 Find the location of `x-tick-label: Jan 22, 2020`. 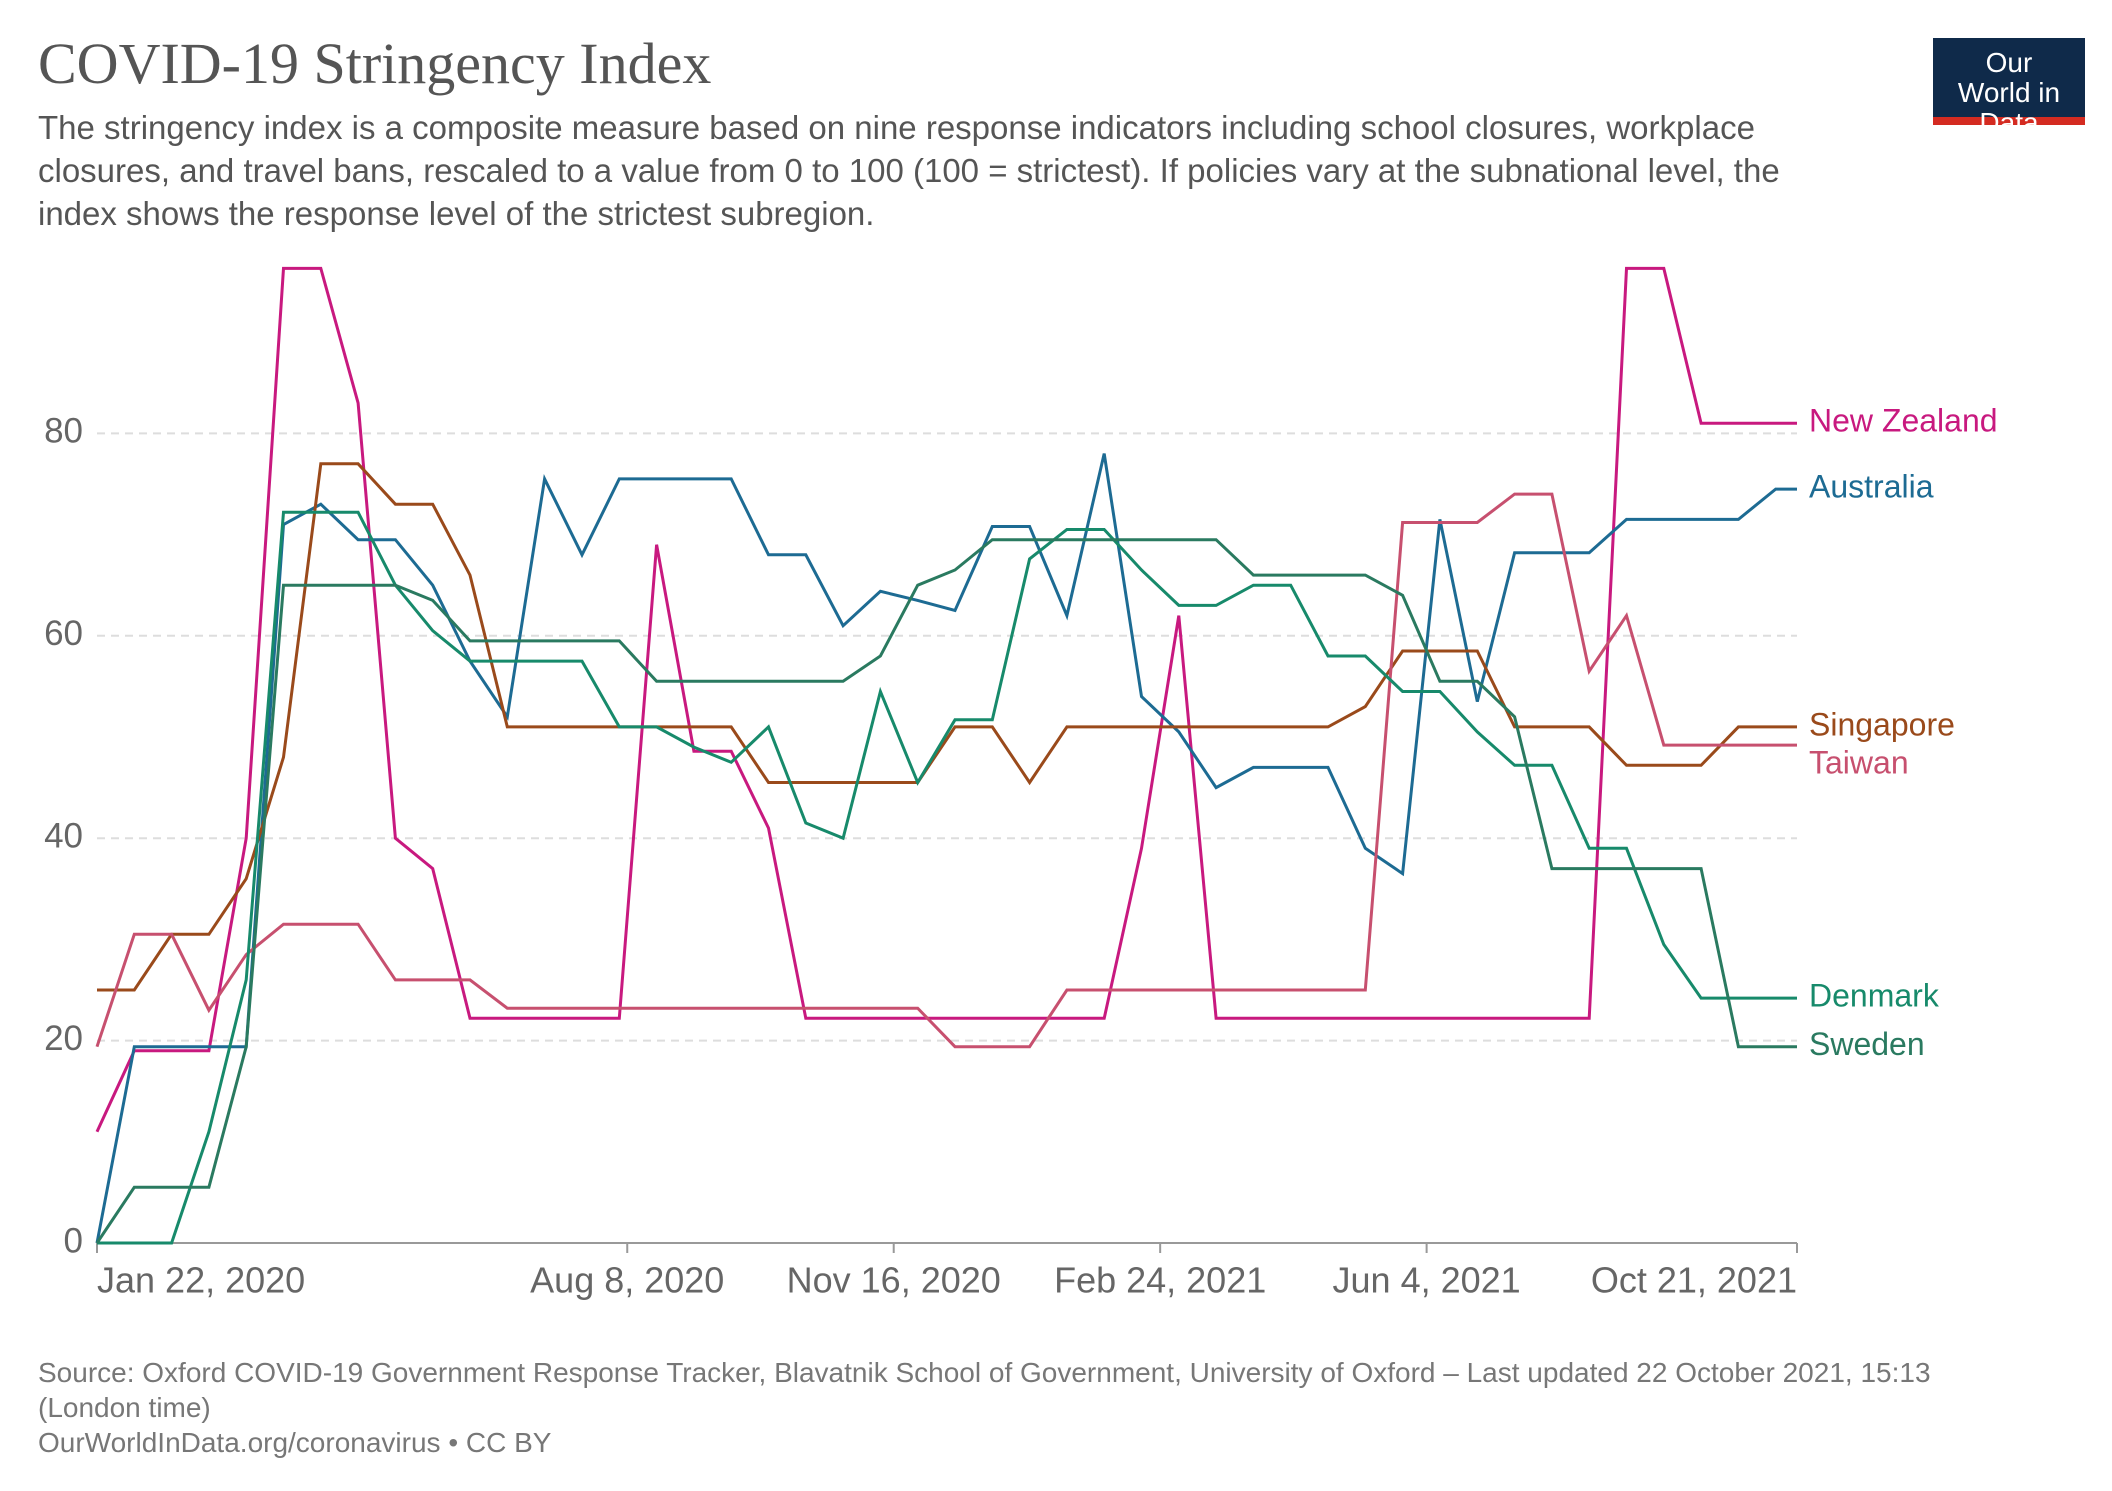

x-tick-label: Jan 22, 2020 is located at coordinates (201, 1280).